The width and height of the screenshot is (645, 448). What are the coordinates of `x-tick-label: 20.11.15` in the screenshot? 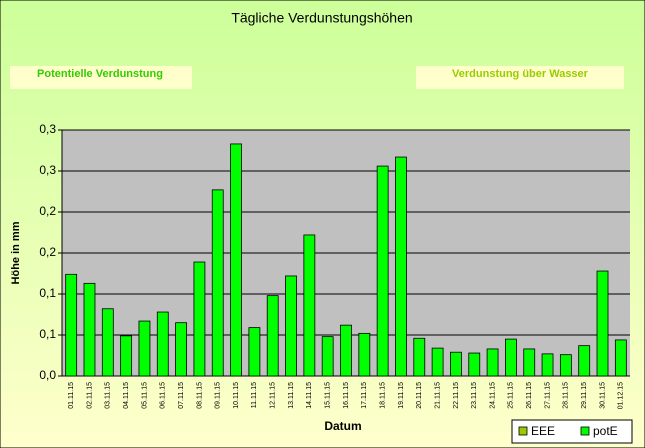 It's located at (419, 395).